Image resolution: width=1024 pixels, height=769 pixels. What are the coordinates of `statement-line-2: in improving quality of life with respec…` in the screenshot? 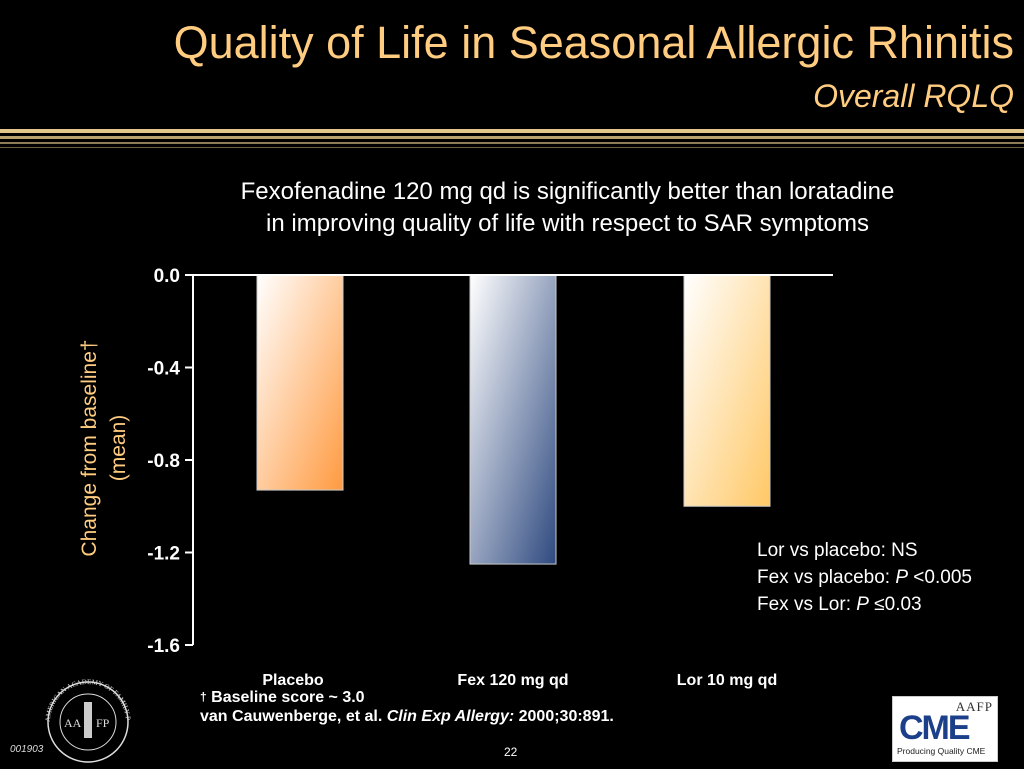 It's located at (567, 223).